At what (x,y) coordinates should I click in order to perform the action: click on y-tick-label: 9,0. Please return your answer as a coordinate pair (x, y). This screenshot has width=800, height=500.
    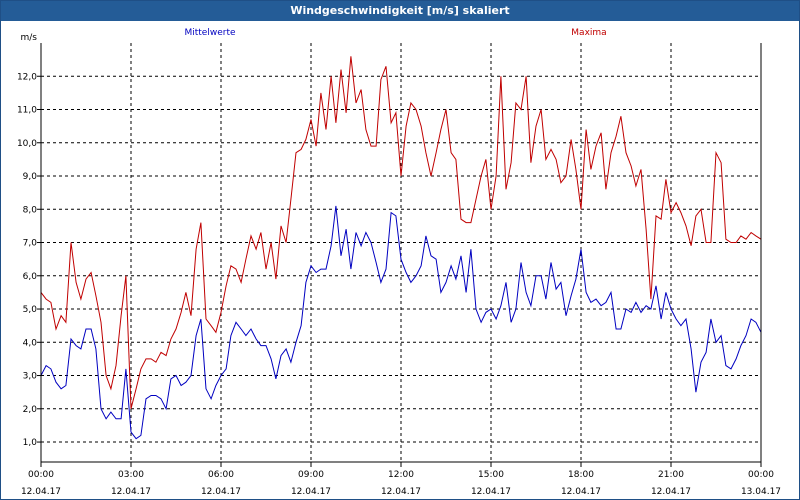
    Looking at the image, I should click on (30, 177).